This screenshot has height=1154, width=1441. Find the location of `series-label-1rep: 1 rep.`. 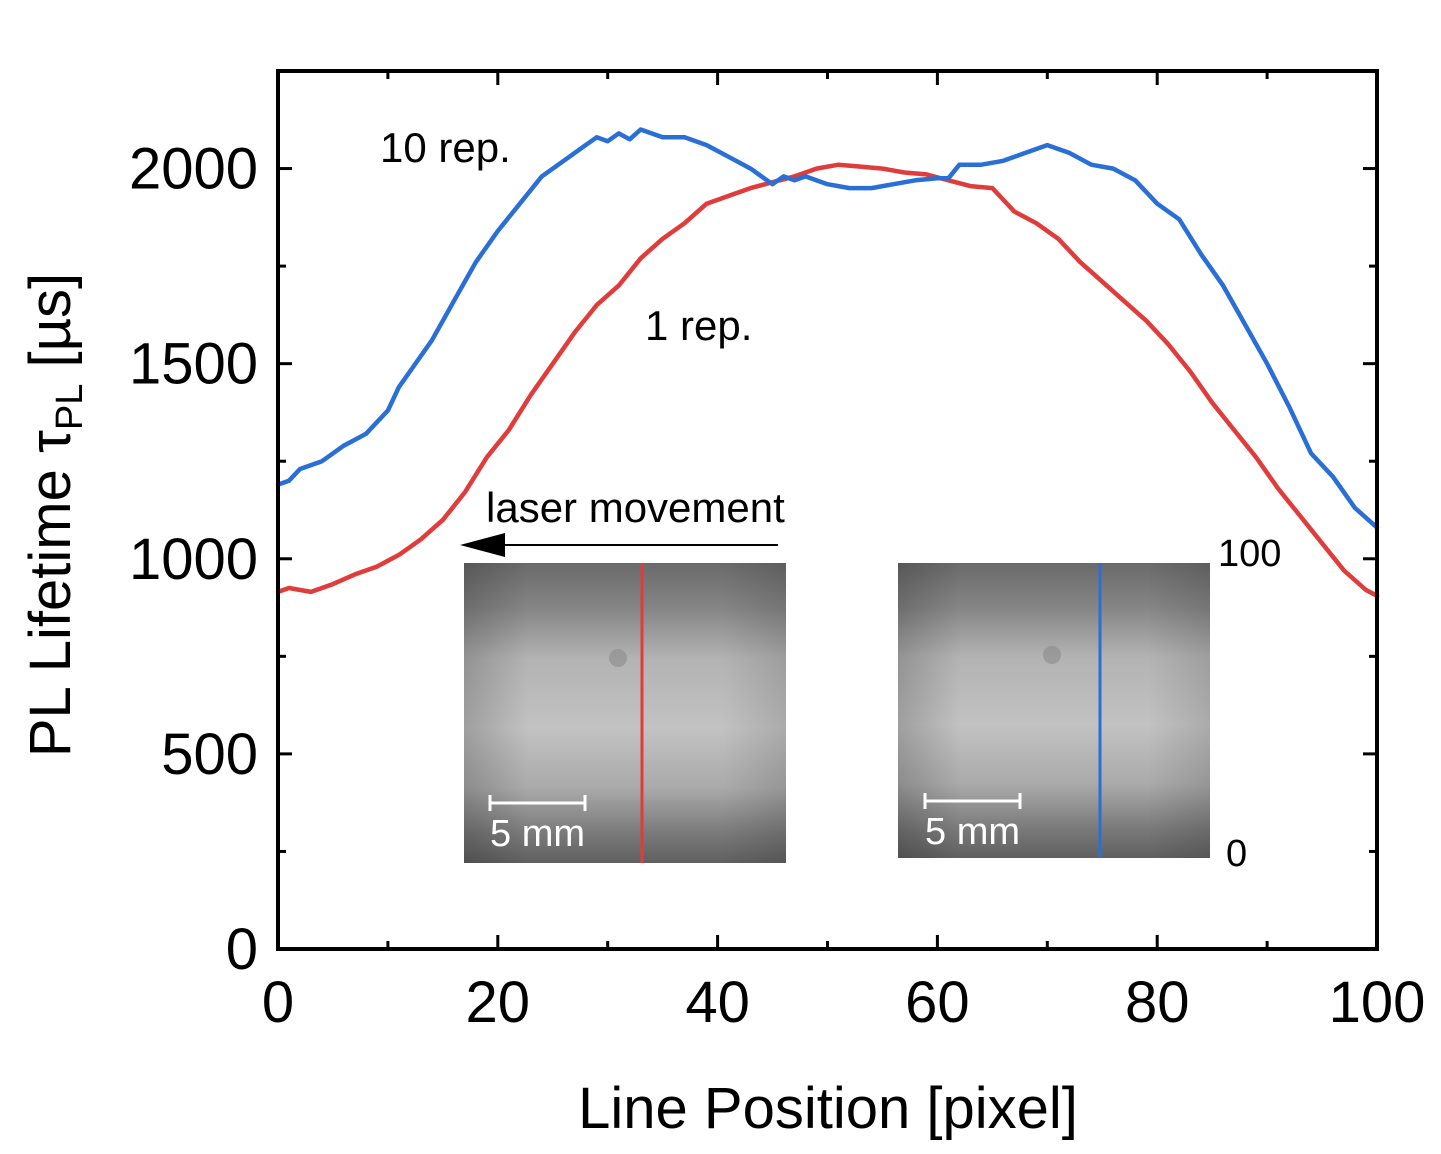

series-label-1rep: 1 rep. is located at coordinates (698, 325).